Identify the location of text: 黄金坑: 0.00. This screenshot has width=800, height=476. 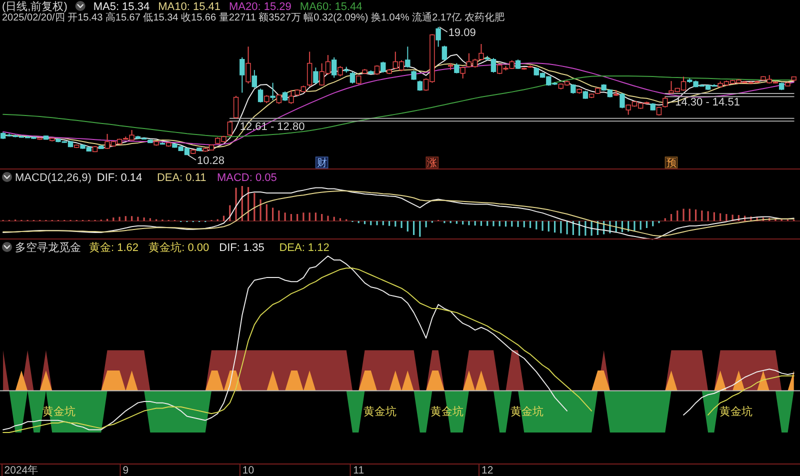
(179, 247).